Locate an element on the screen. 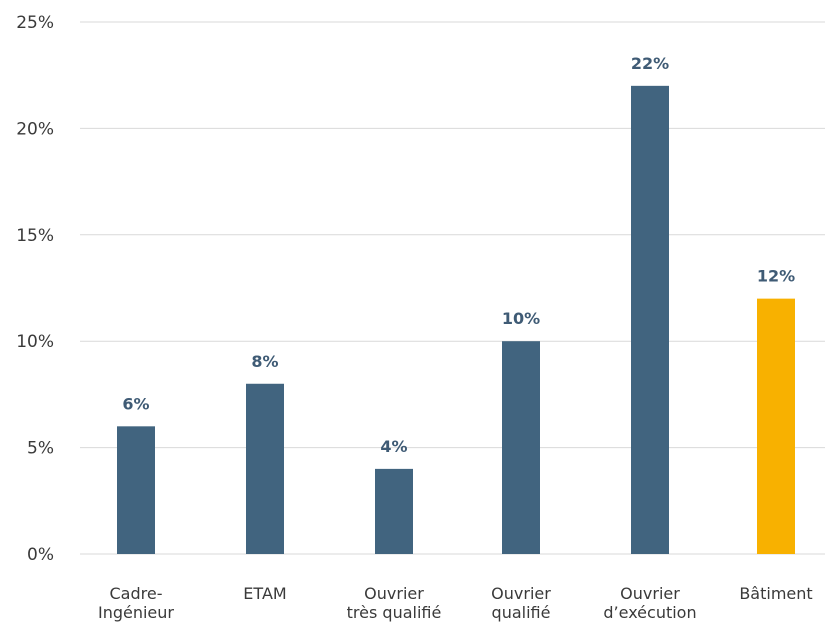 This screenshot has width=825, height=624. category-label-line: très qualifié is located at coordinates (394, 612).